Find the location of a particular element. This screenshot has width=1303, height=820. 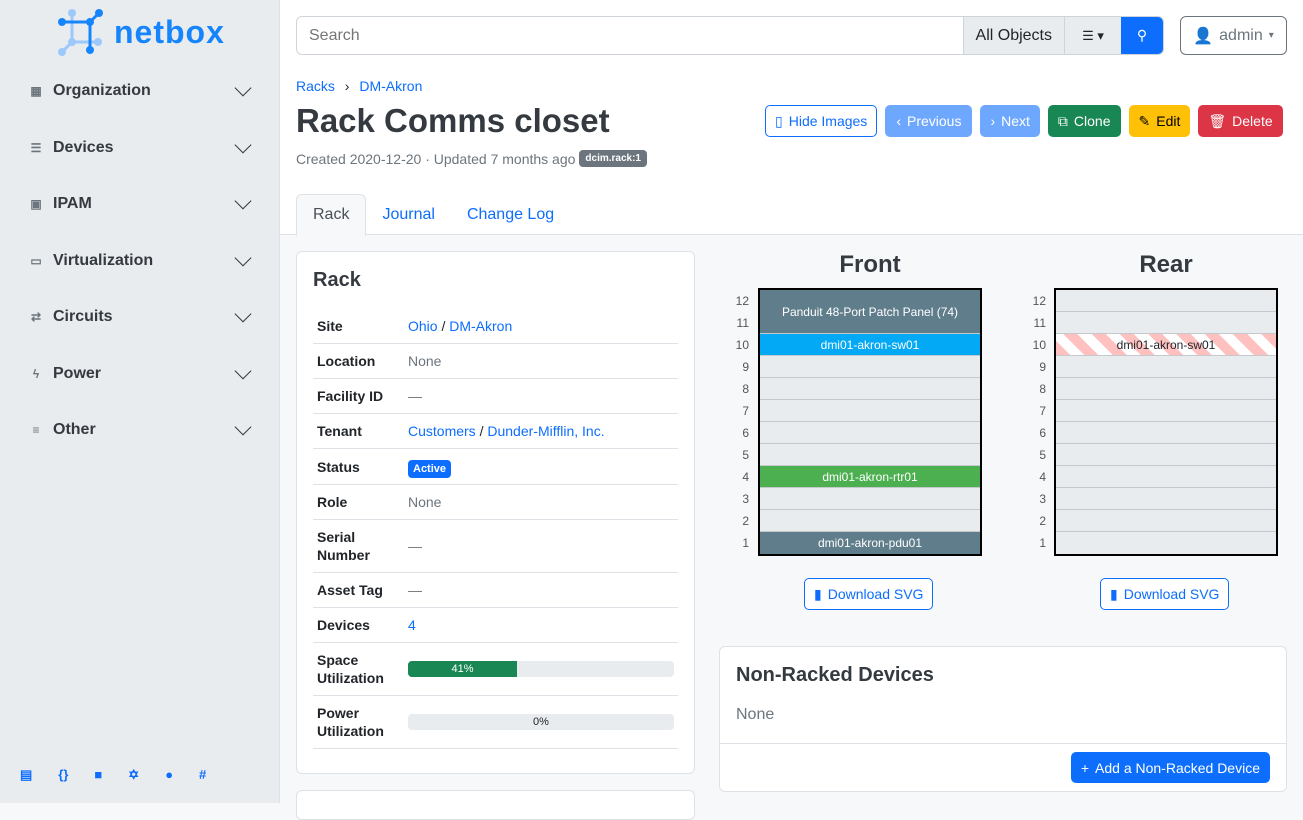

device-pdu01: dmi01-akron-pdu01 is located at coordinates (870, 543).